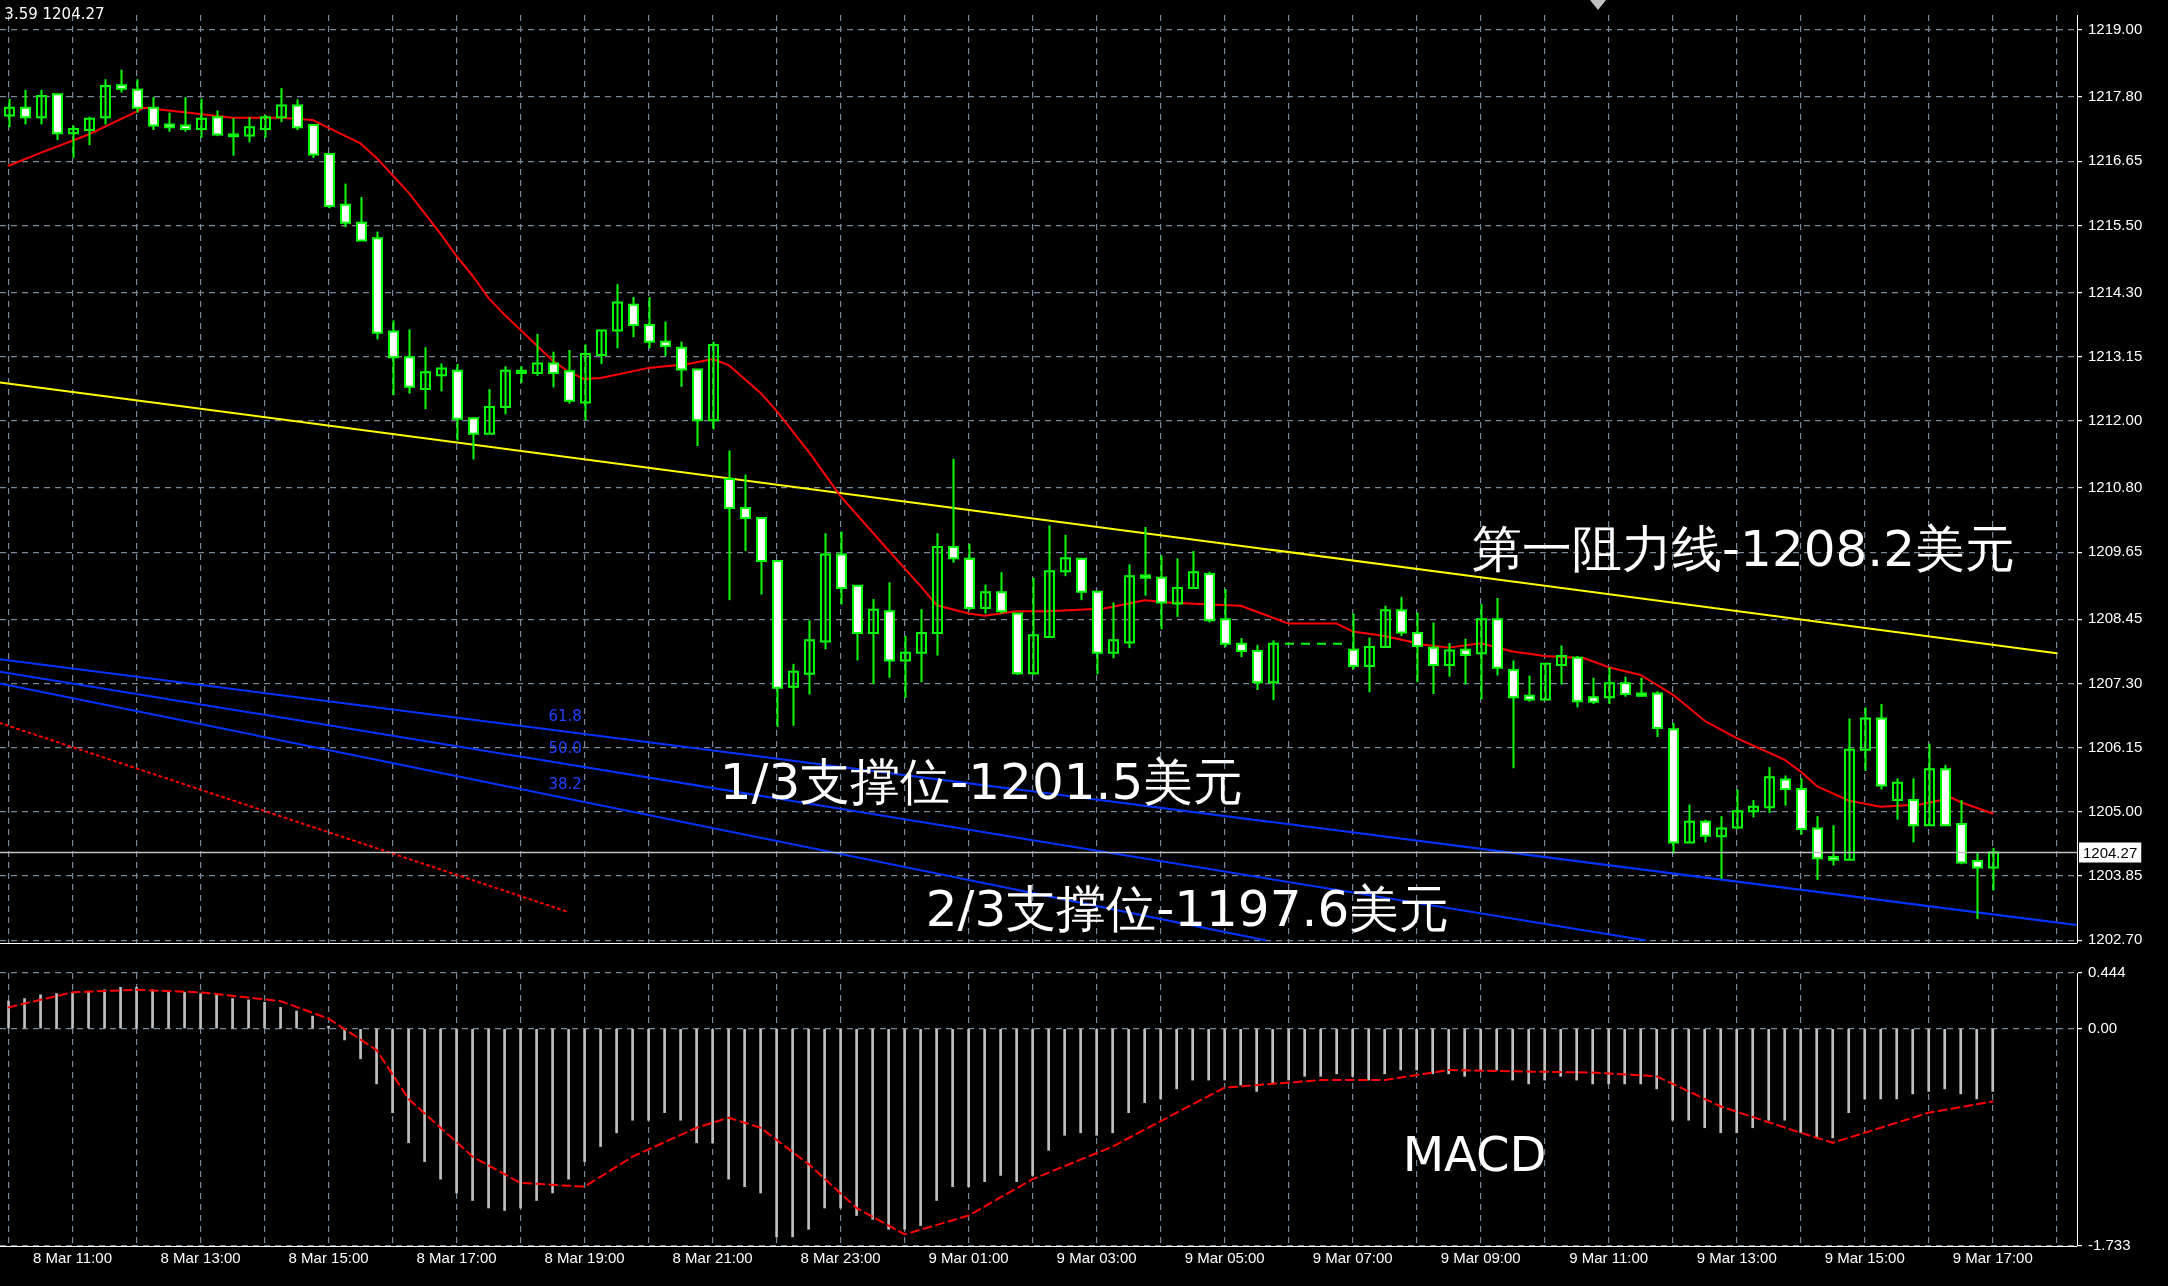  I want to click on y-tick-label: 1217.80, so click(2115, 96).